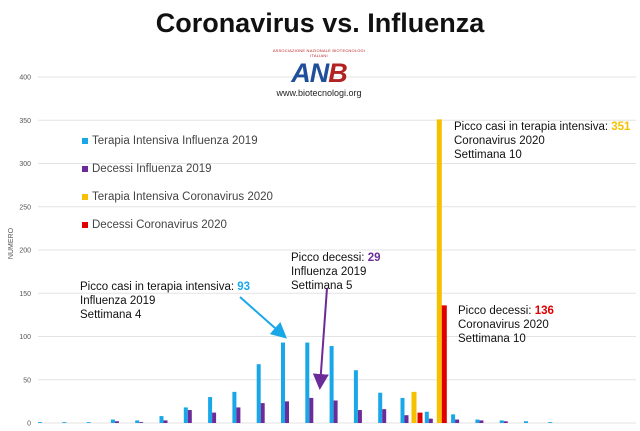 This screenshot has width=640, height=431. What do you see at coordinates (439, 271) in the screenshot?
I see `bar-terapia-intensiva-coronavirus-2020-w17` at bounding box center [439, 271].